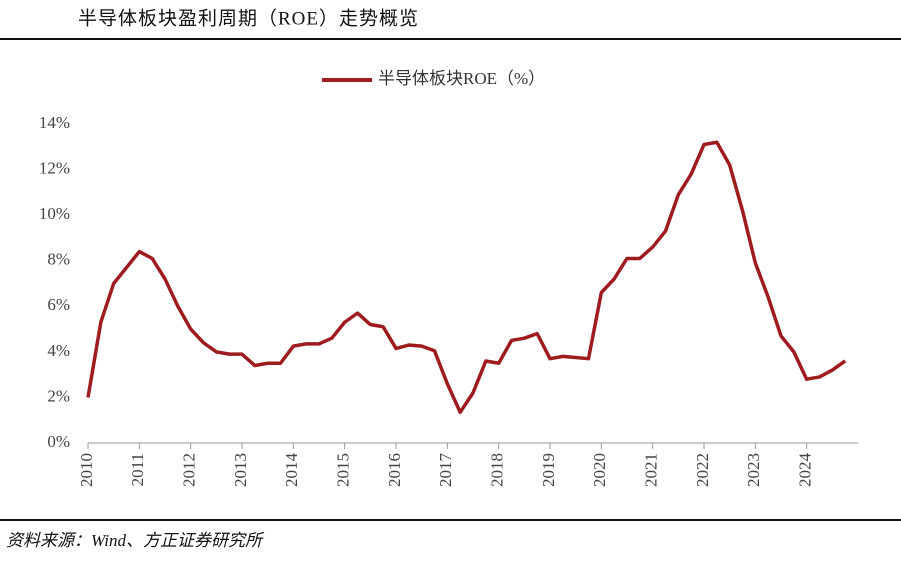  What do you see at coordinates (291, 470) in the screenshot?
I see `x-tick-label: 2014` at bounding box center [291, 470].